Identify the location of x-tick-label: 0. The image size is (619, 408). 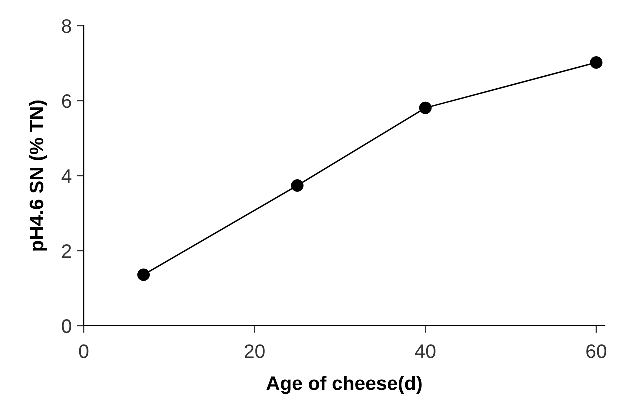
(84, 351).